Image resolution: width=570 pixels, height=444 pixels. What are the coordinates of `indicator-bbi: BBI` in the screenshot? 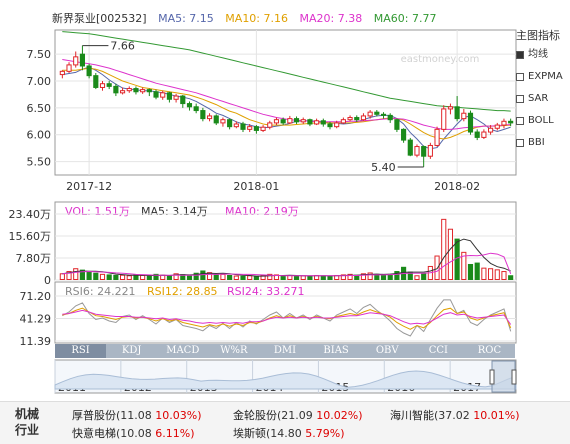 It's located at (543, 143).